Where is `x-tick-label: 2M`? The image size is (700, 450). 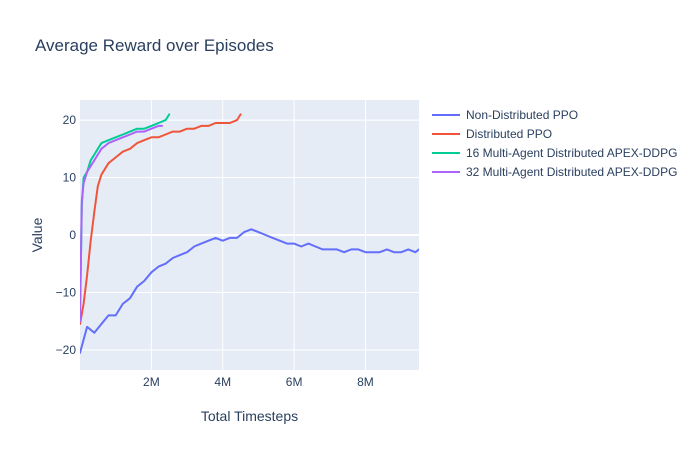 x-tick-label: 2M is located at coordinates (151, 382).